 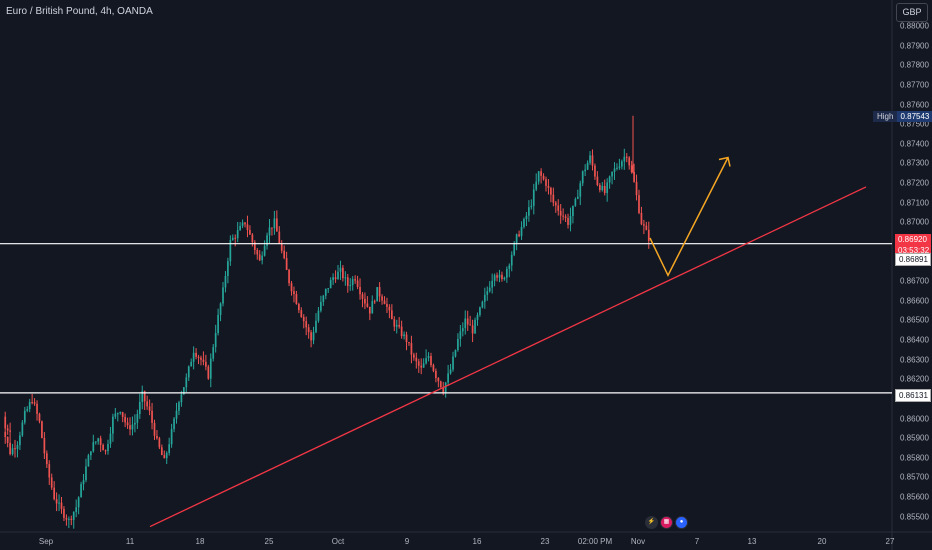 I want to click on circle-icon: ●, so click(x=681, y=522).